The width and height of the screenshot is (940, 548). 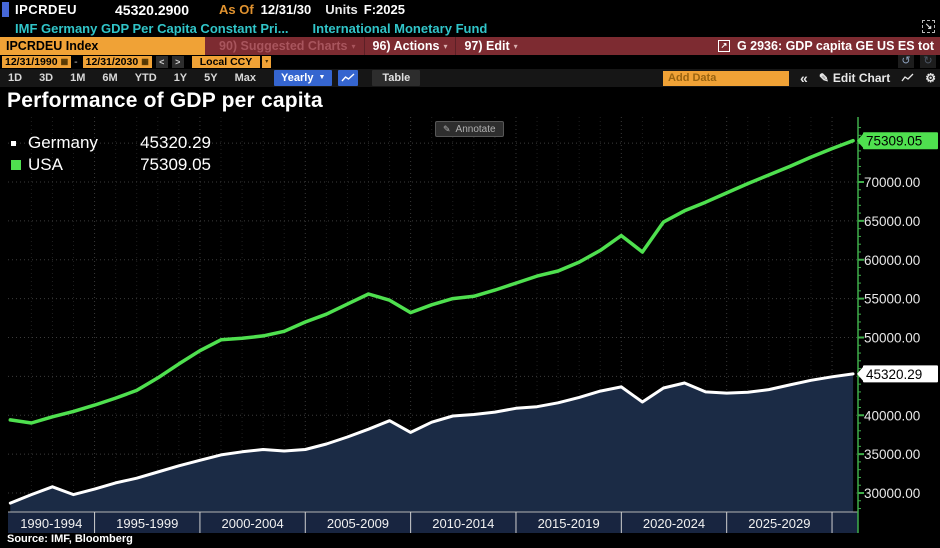 I want to click on chart-settings-icon, so click(x=907, y=78).